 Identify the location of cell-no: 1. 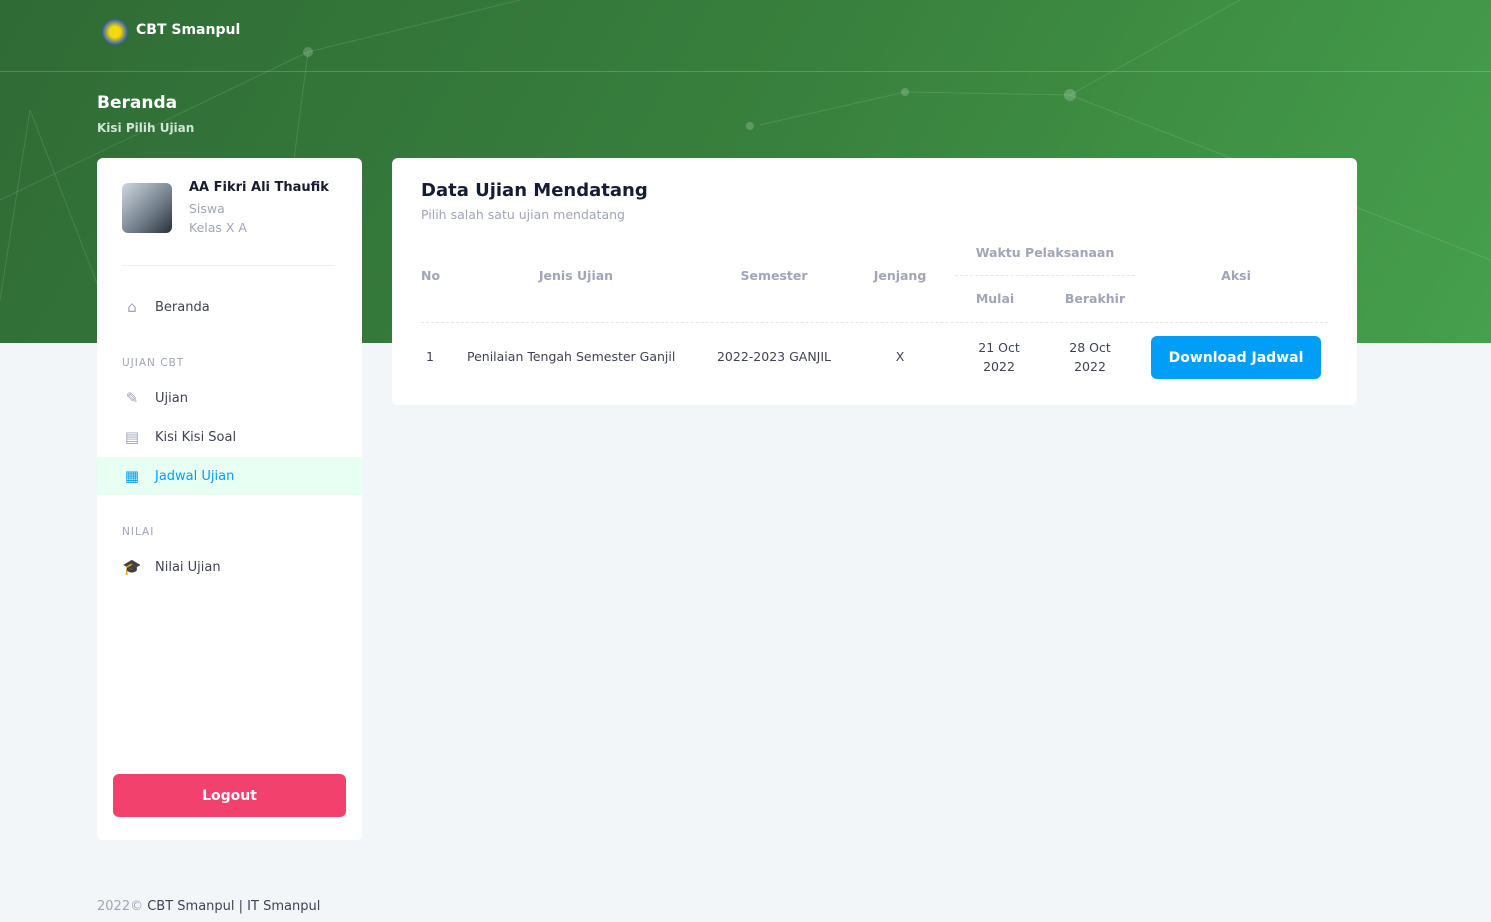
(430, 356).